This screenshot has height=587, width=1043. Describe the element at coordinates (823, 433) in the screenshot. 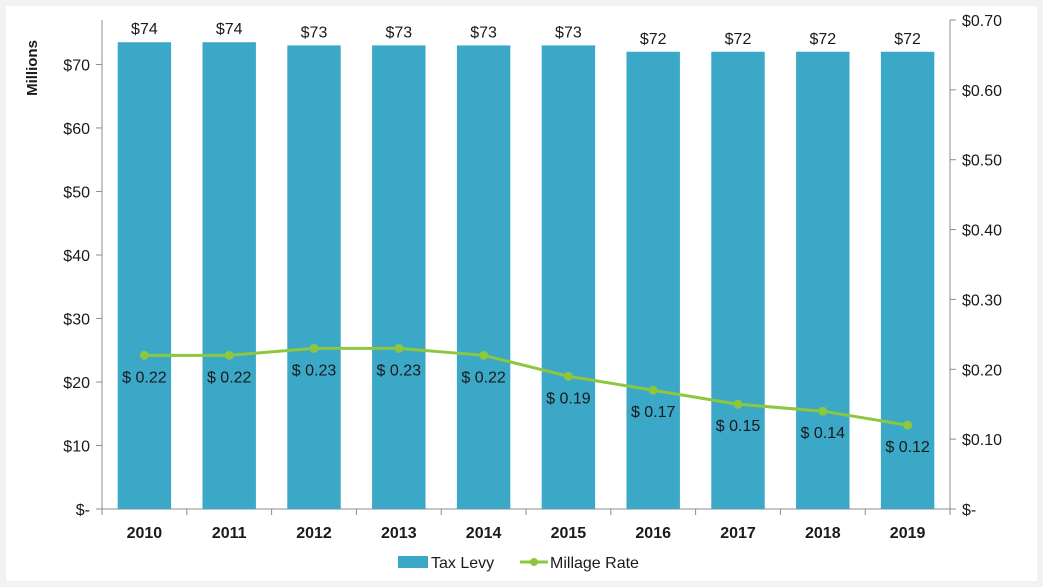

I see `millage-rate-label: $ 0.14` at that location.